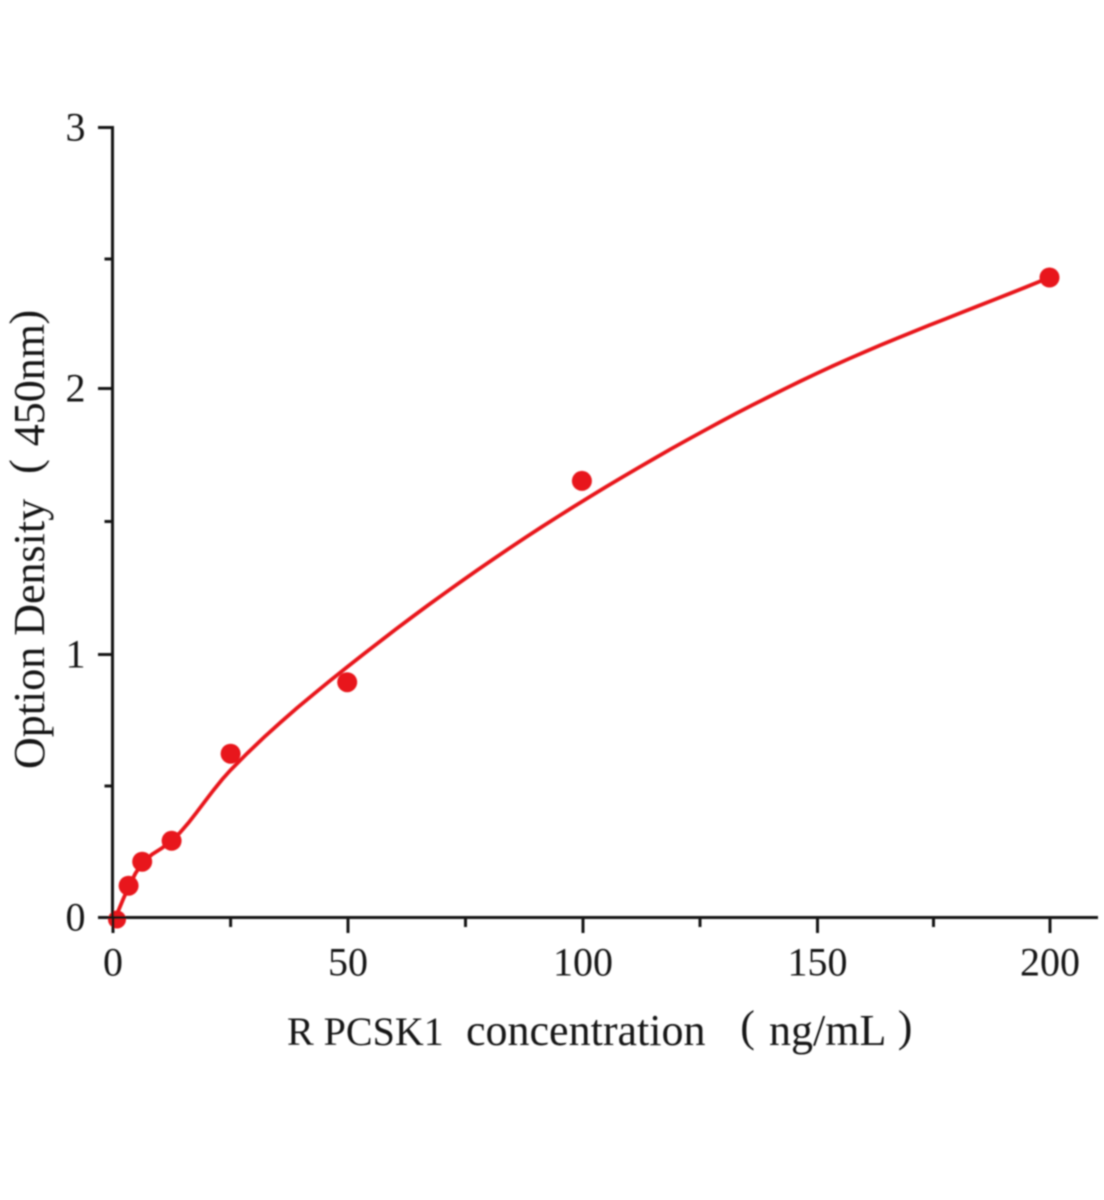  What do you see at coordinates (76, 127) in the screenshot?
I see `svg-text: 3` at bounding box center [76, 127].